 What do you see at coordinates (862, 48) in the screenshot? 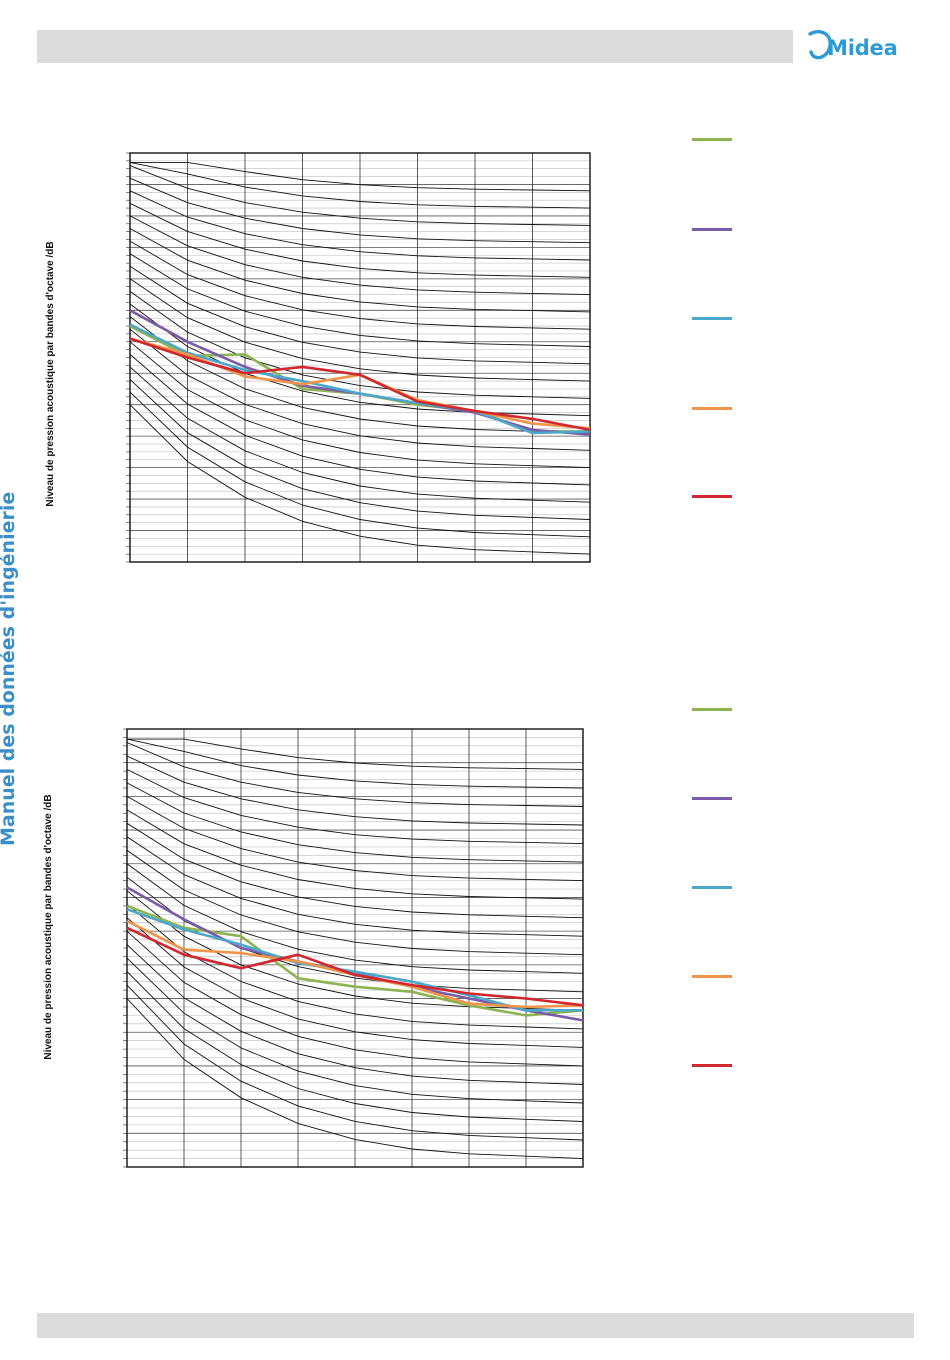
I see `brand-name: Midea` at bounding box center [862, 48].